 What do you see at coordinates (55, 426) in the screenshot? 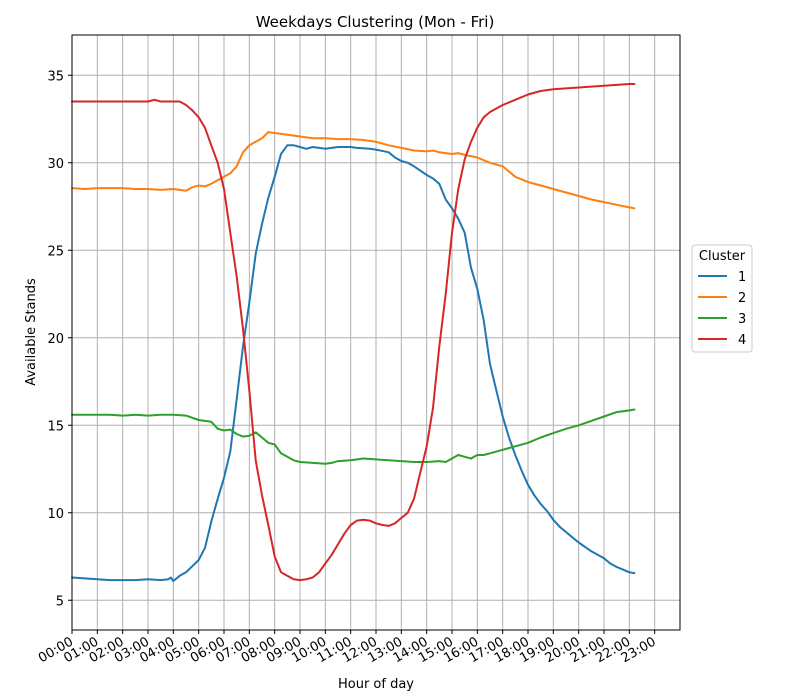
I see `y-tick-label: 15` at bounding box center [55, 426].